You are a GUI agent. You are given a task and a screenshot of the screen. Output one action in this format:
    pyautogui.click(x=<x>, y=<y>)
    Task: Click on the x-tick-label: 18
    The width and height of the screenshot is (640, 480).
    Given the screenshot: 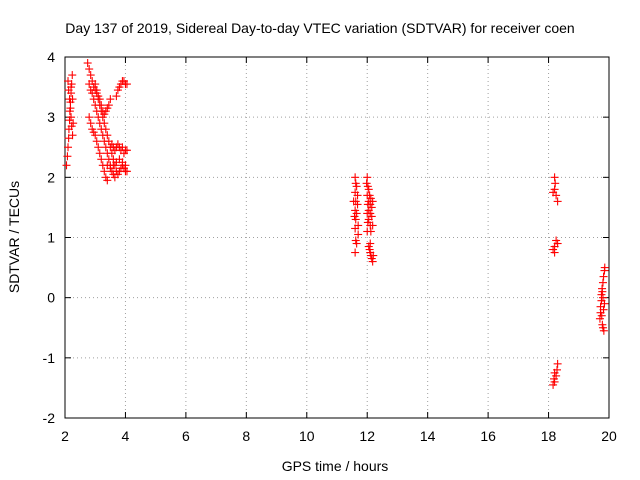 What is the action you would take?
    pyautogui.click(x=549, y=436)
    